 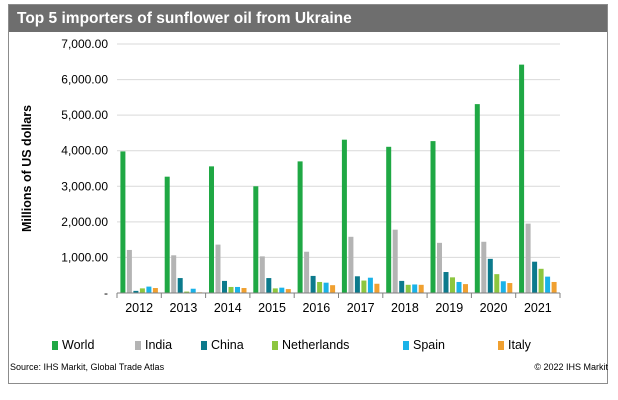 I want to click on x-tick-label: 2020, so click(x=494, y=308).